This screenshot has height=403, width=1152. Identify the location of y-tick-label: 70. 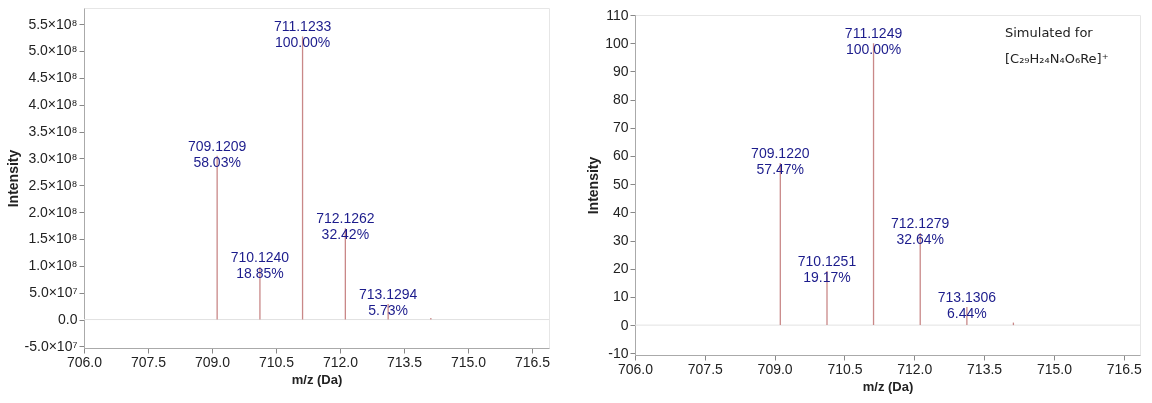
(620, 127).